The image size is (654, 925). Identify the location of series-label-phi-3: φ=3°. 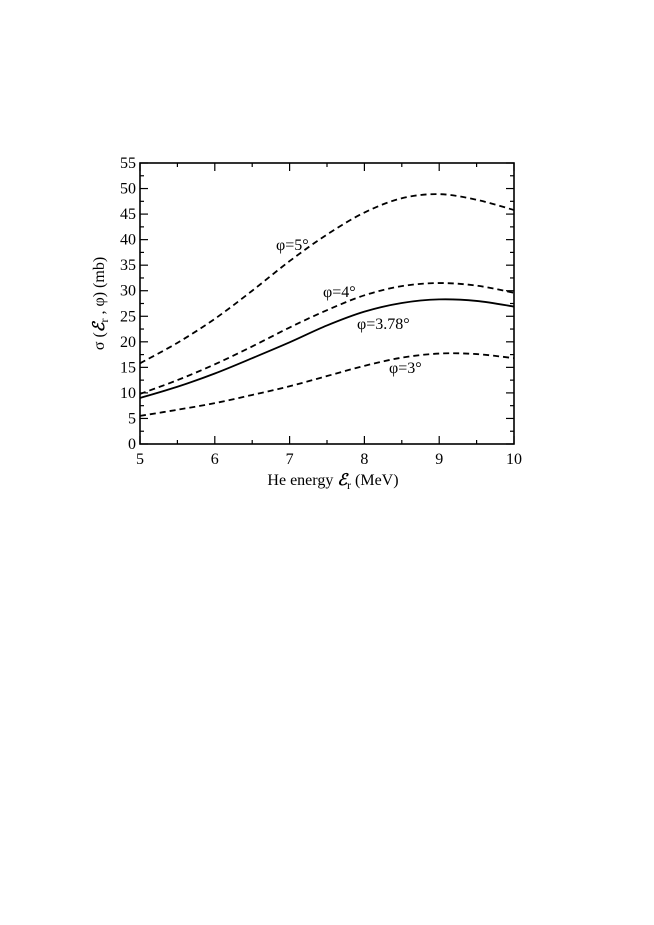
(405, 368).